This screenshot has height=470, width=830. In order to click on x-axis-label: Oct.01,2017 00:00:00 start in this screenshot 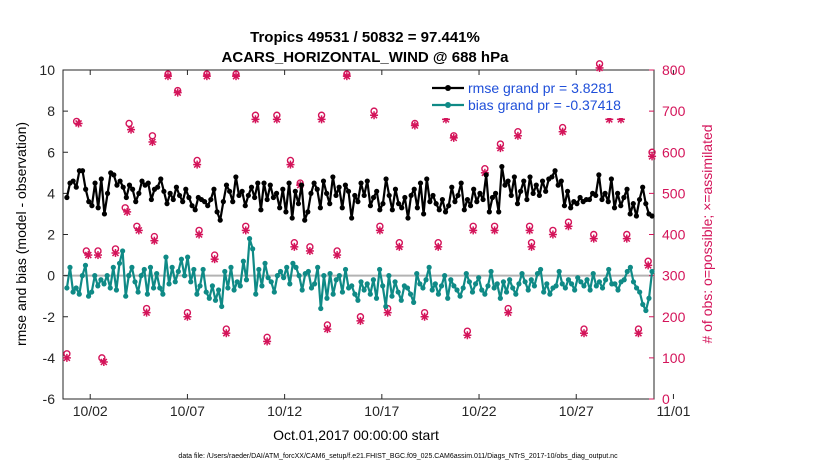, I will do `click(356, 435)`.